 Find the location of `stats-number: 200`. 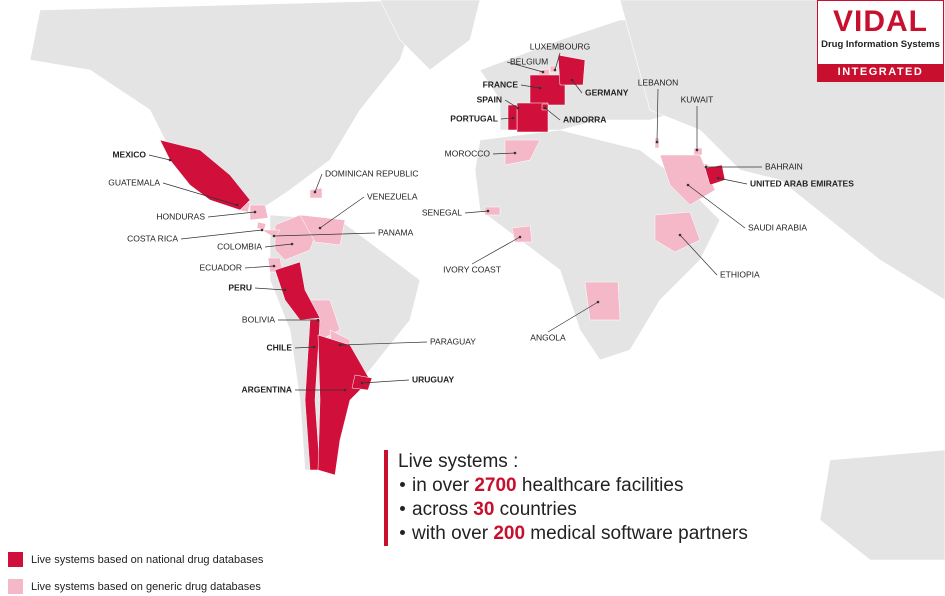

stats-number: 200 is located at coordinates (509, 533).